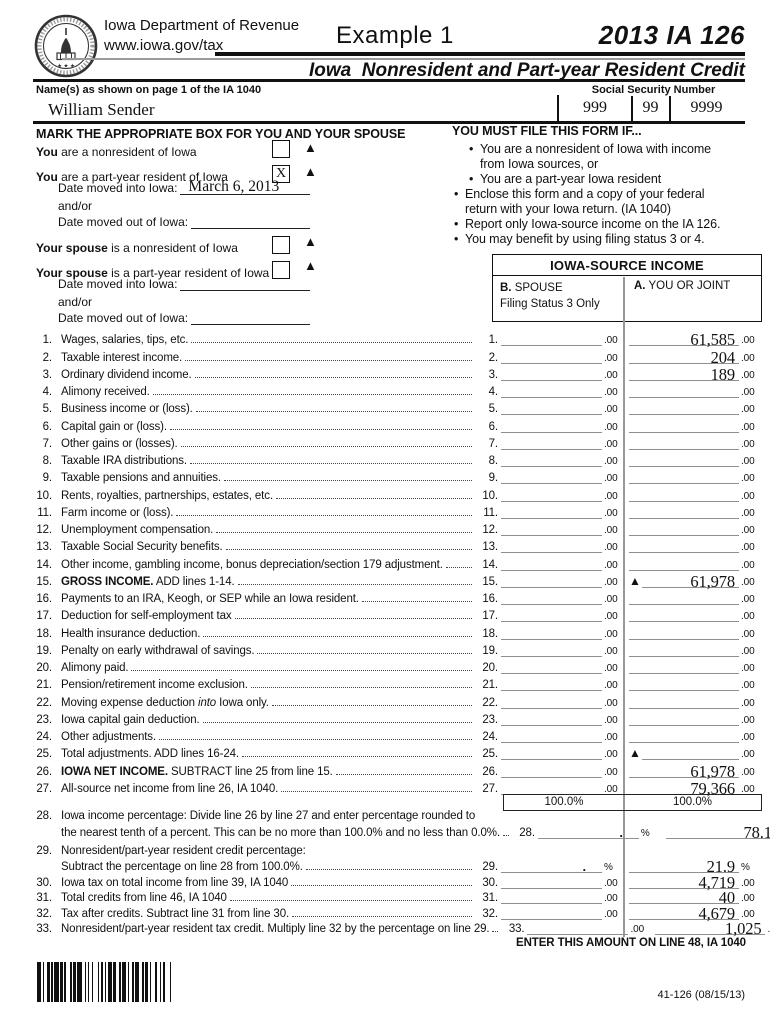  What do you see at coordinates (281, 149) in the screenshot?
I see `checkbox-you-nonresident` at bounding box center [281, 149].